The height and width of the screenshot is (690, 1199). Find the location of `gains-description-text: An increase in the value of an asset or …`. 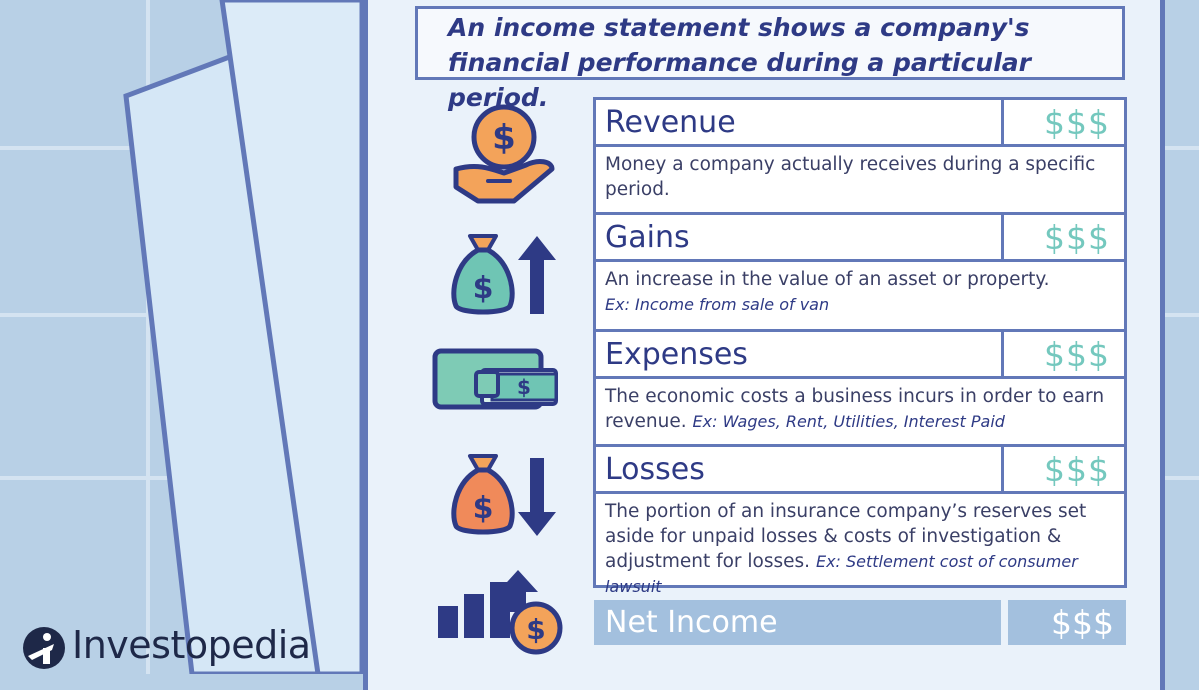

gains-description-text: An increase in the value of an asset or … is located at coordinates (827, 279).